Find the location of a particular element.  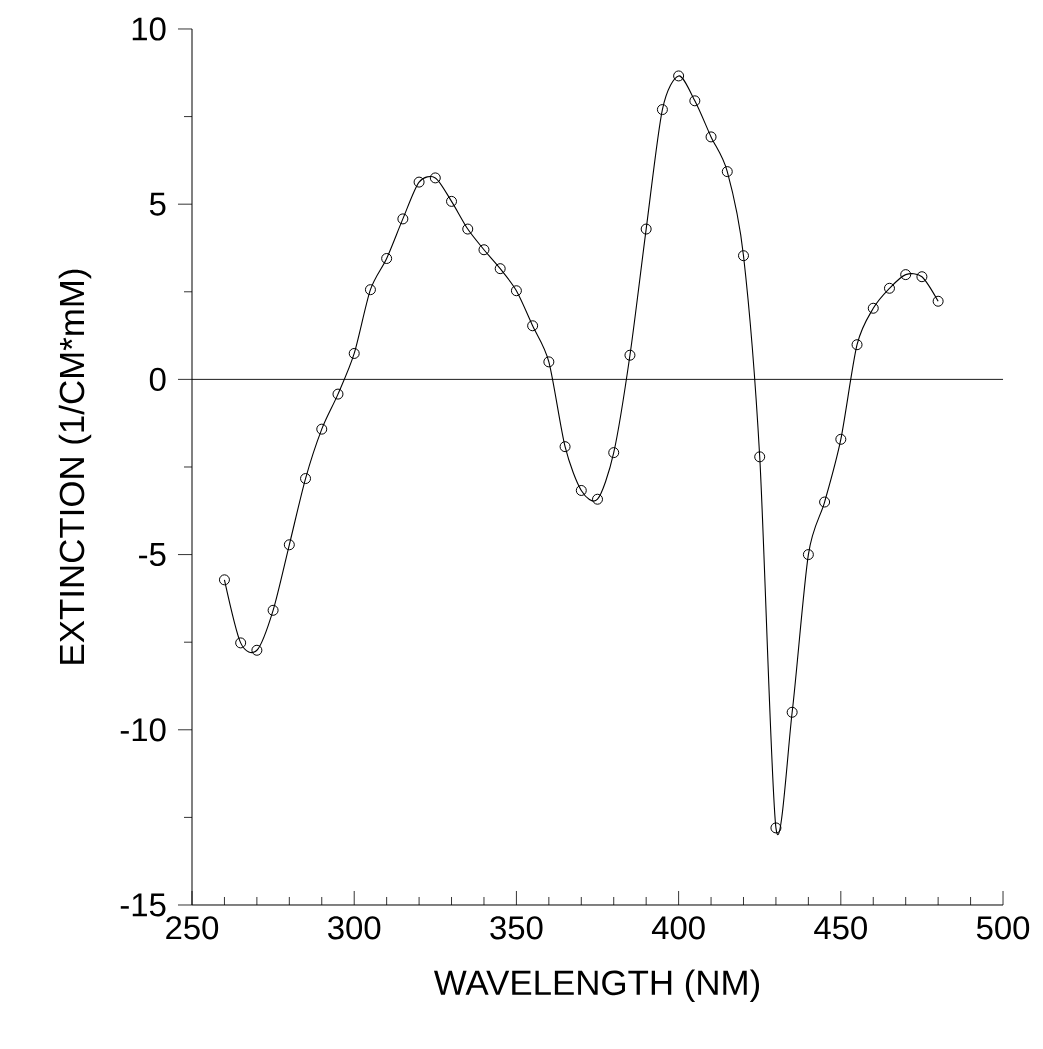

x-tick-label: 300 is located at coordinates (354, 928).